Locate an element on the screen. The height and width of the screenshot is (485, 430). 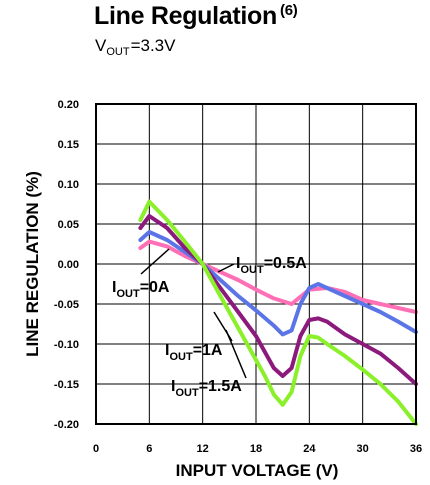
x-axis-label: INPUT VOLTAGE (V) is located at coordinates (257, 470).